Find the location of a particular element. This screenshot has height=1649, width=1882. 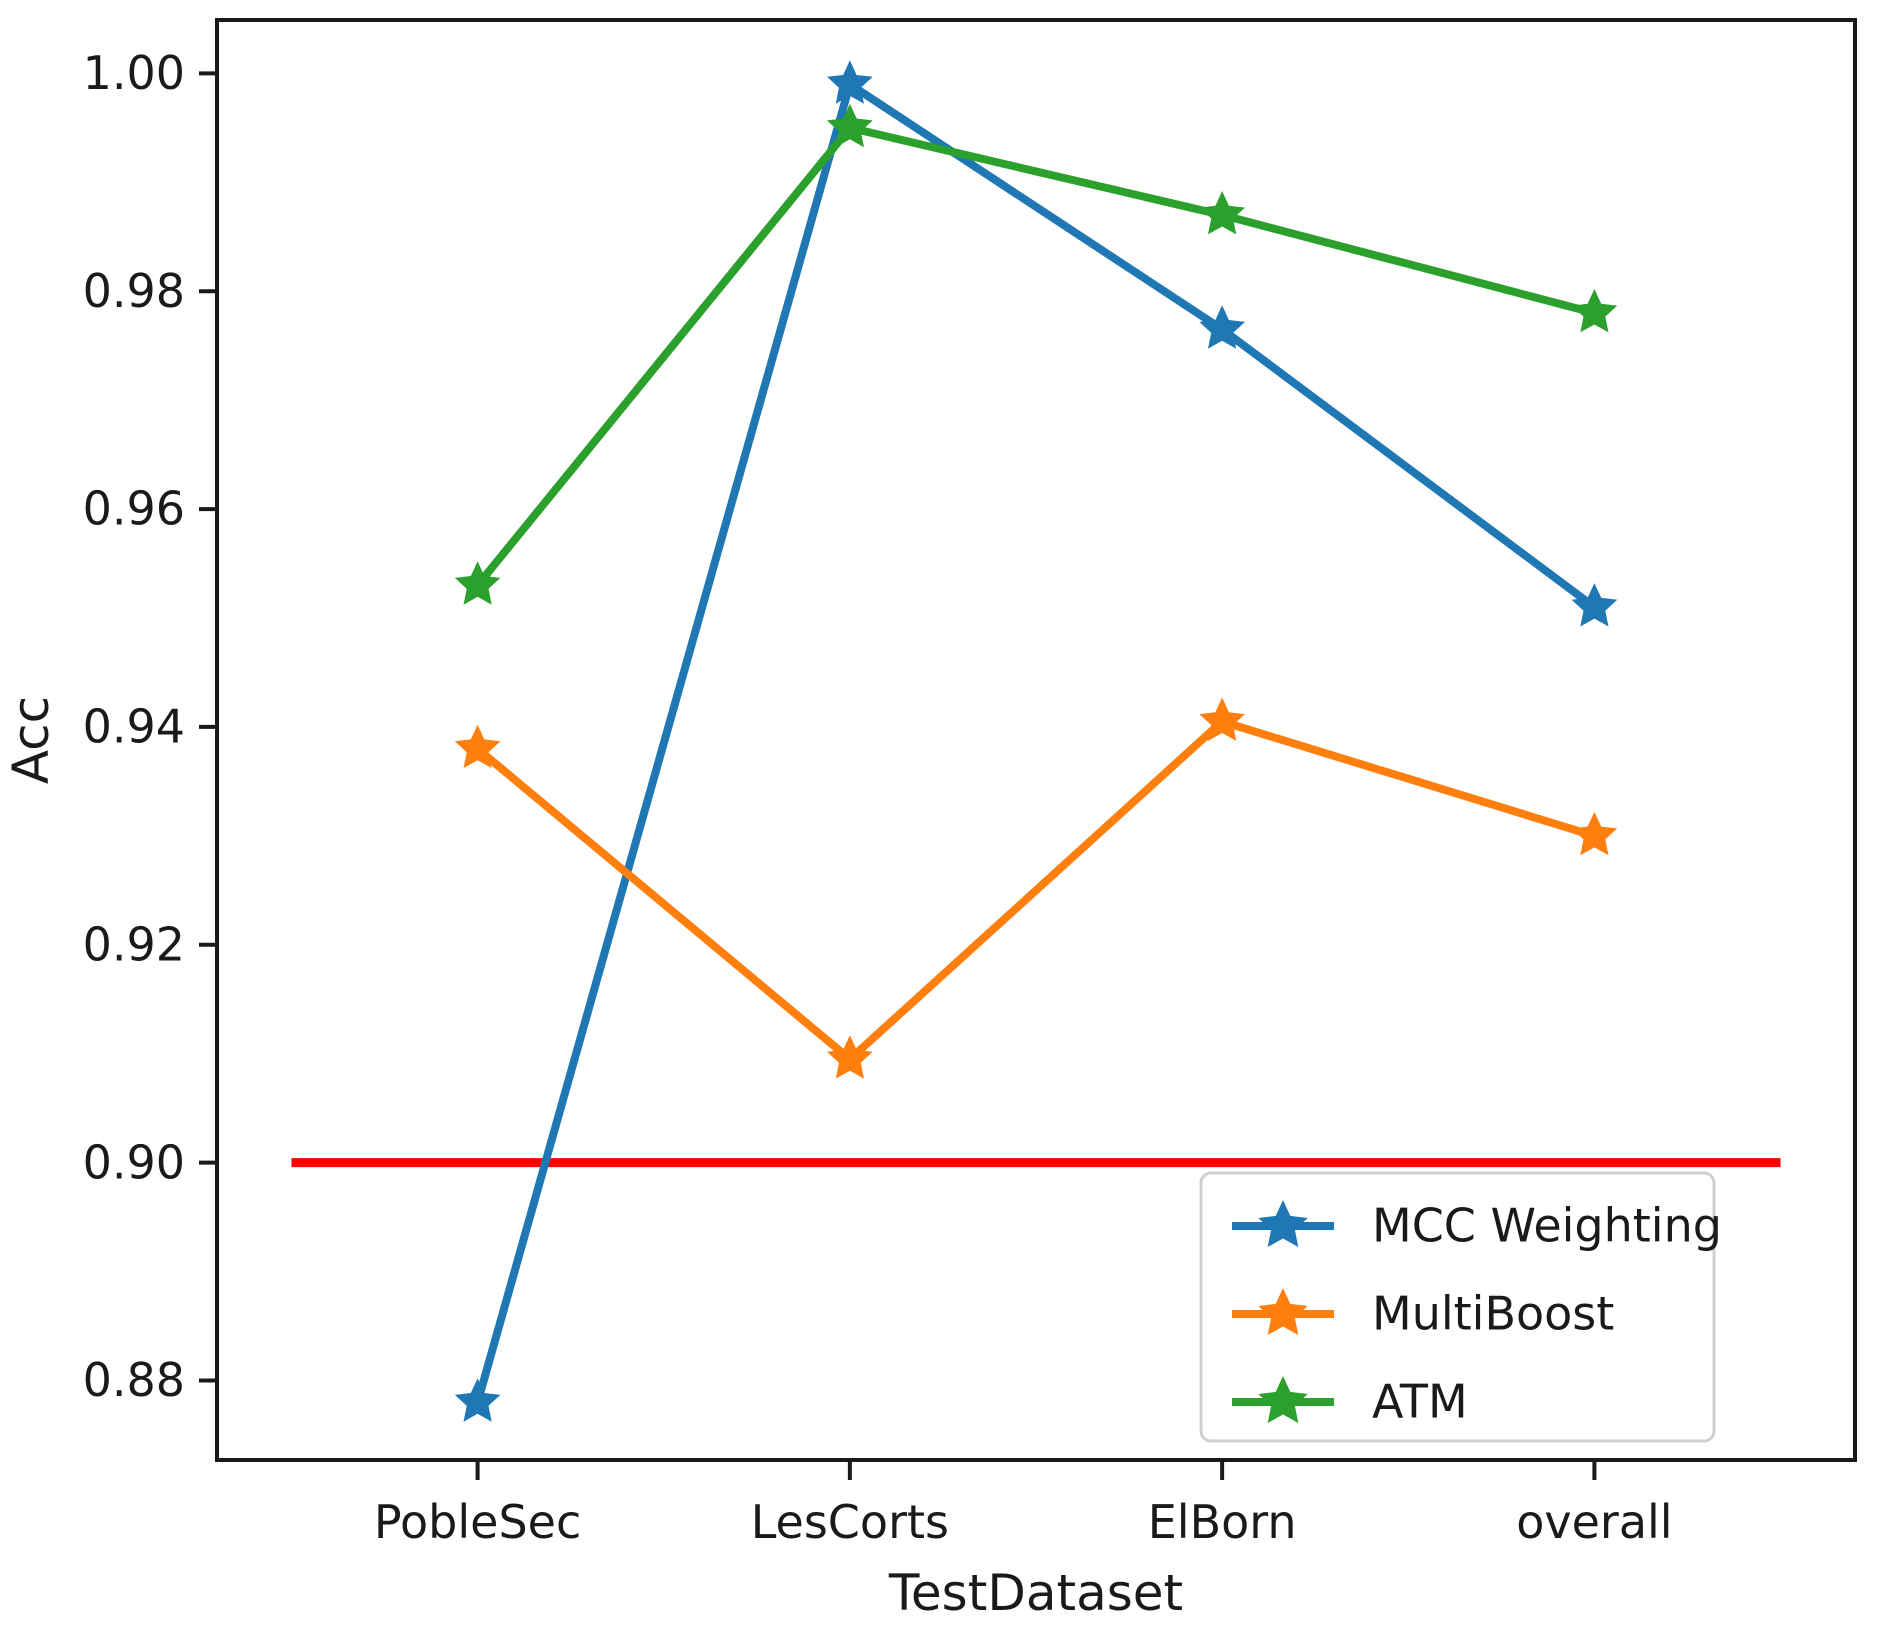

y-tick-label: 0.92 is located at coordinates (134, 944).